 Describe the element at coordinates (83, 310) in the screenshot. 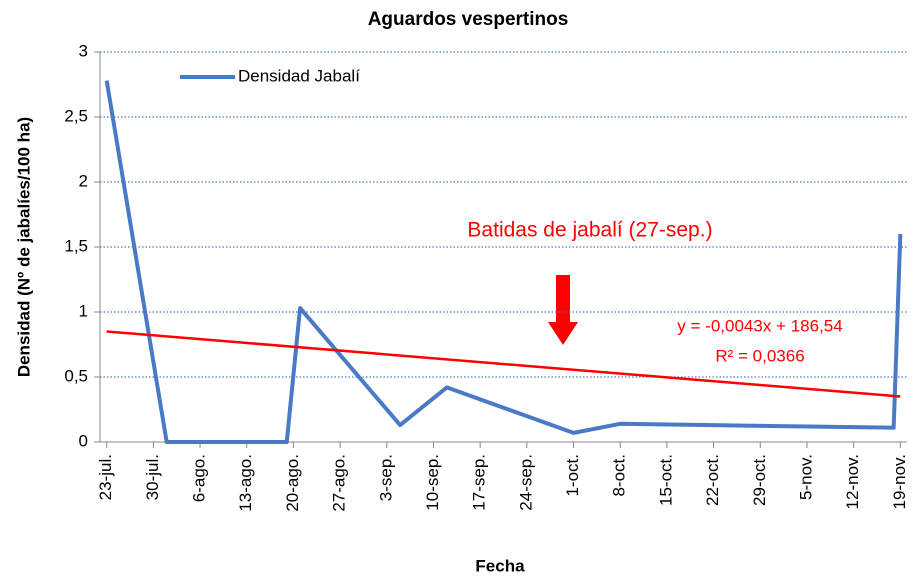

I see `y-tick-label: 1` at that location.